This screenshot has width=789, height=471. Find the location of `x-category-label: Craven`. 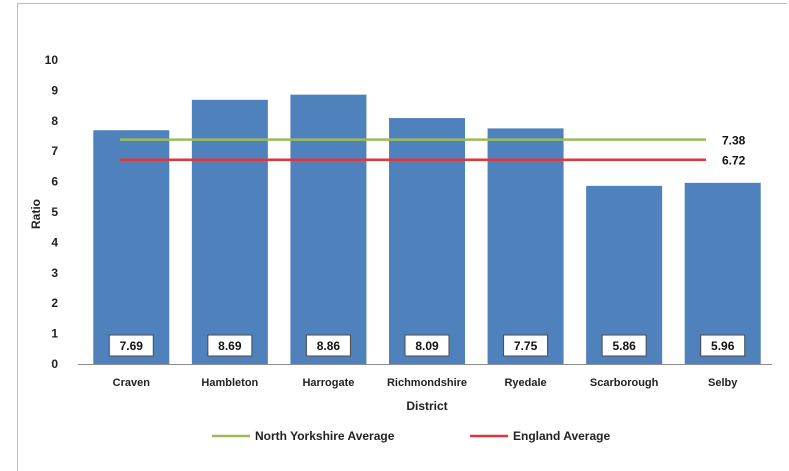

x-category-label: Craven is located at coordinates (132, 383).